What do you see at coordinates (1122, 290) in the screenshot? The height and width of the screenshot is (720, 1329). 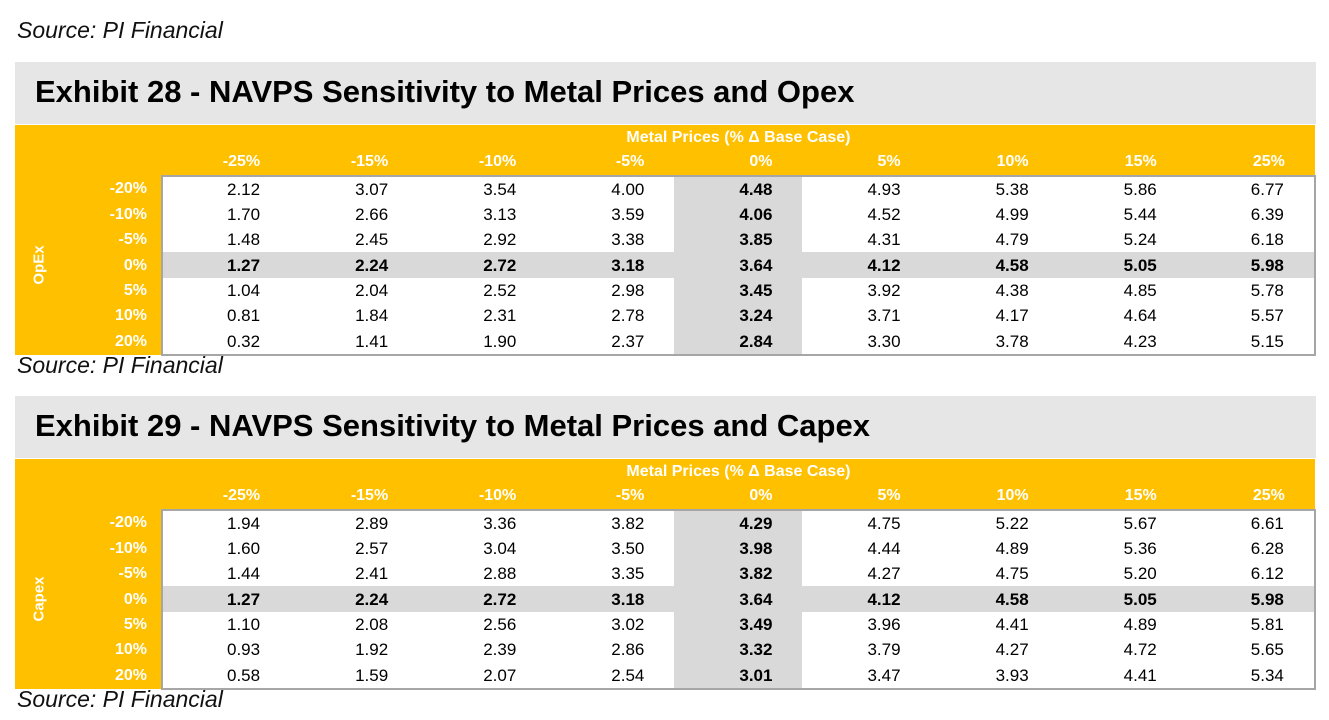 I see `table-cell: 4.85` at bounding box center [1122, 290].